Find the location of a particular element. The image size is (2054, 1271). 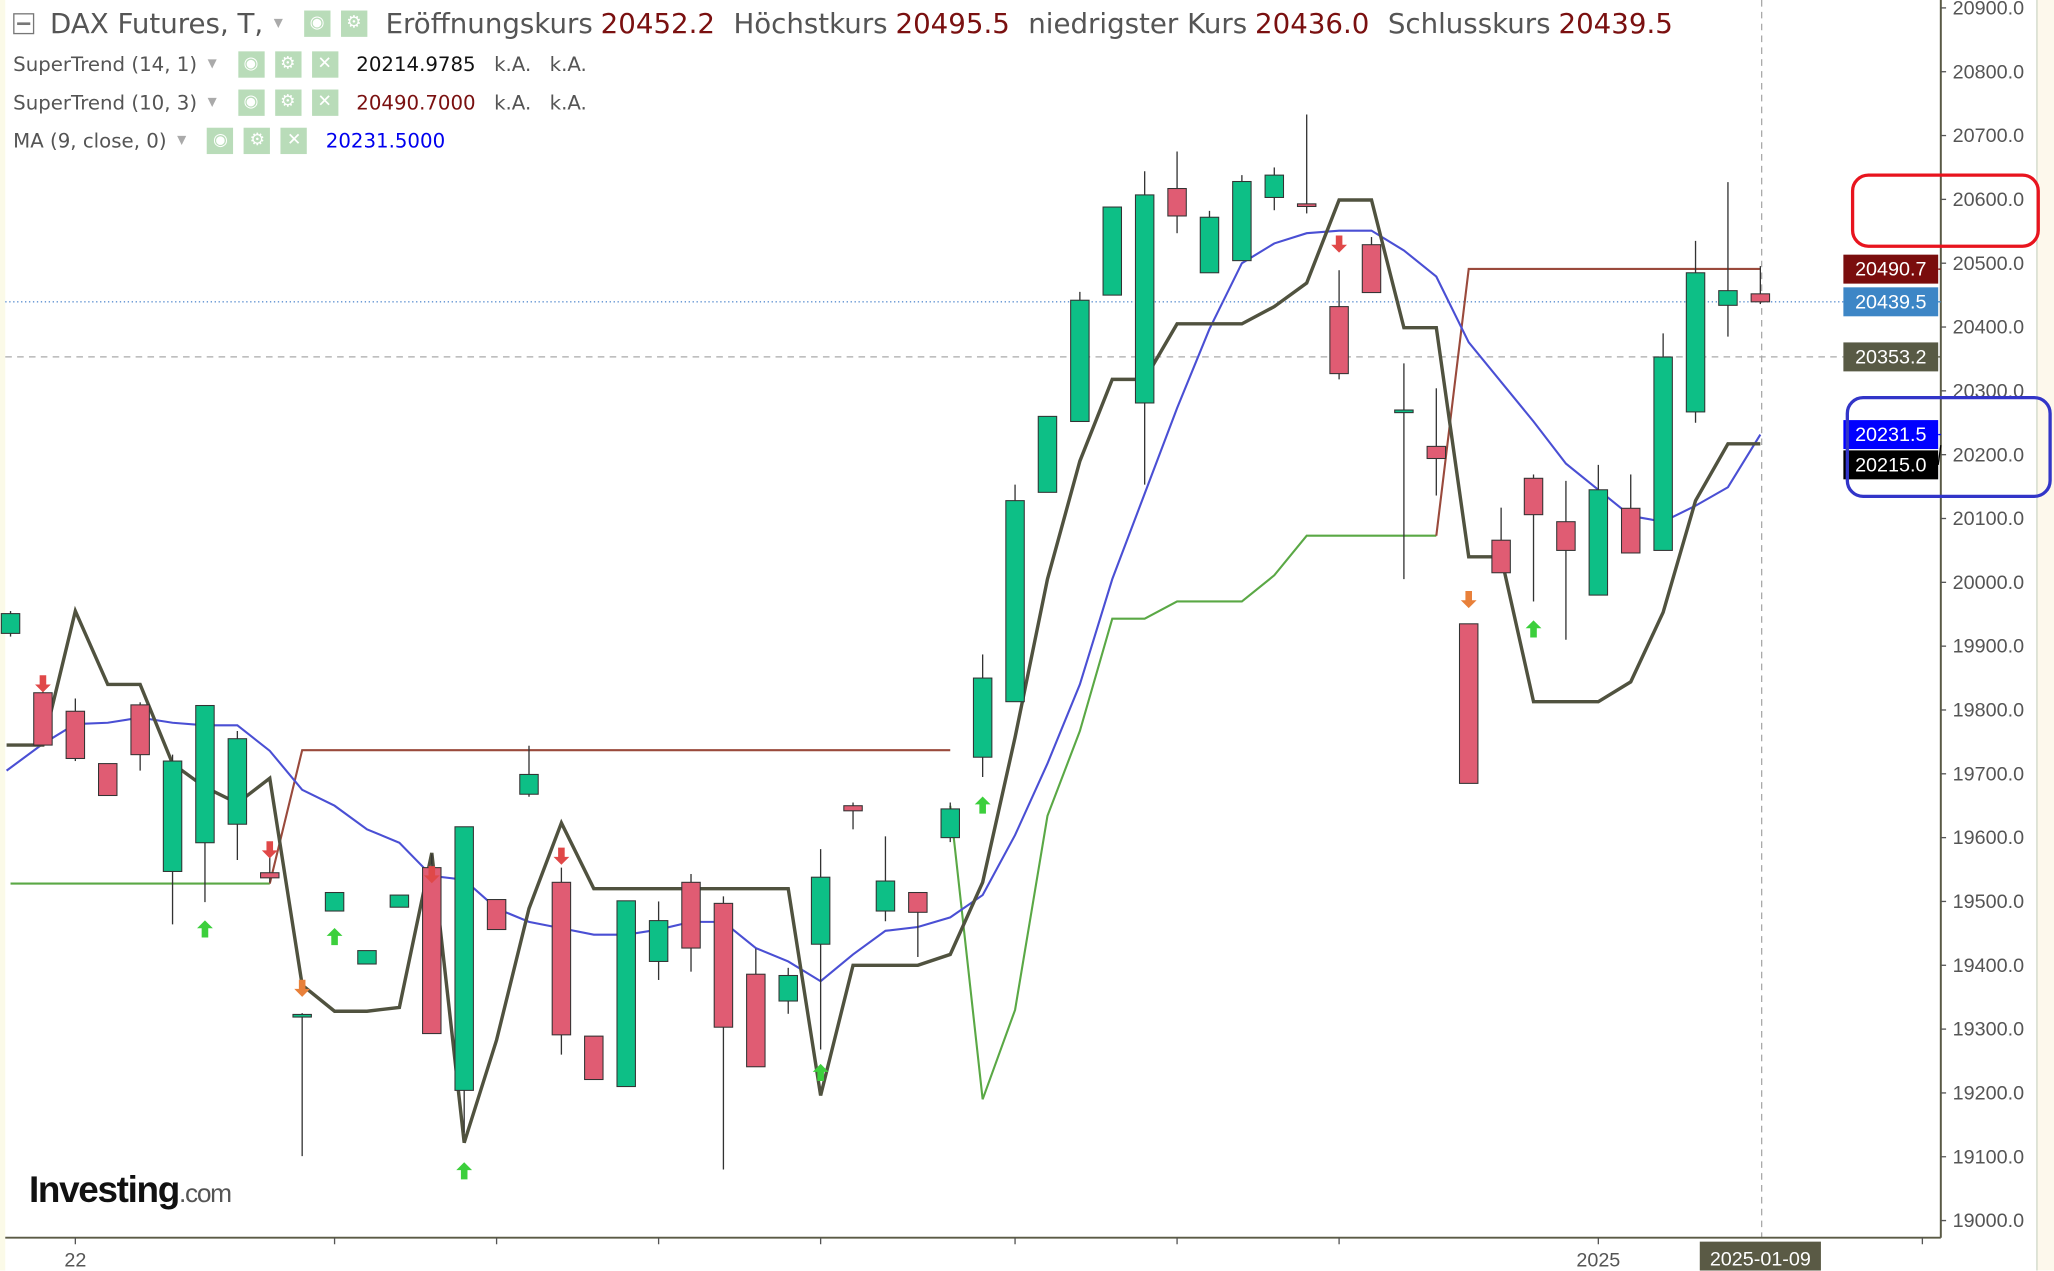

x-tick-label: 22 is located at coordinates (75, 1260).